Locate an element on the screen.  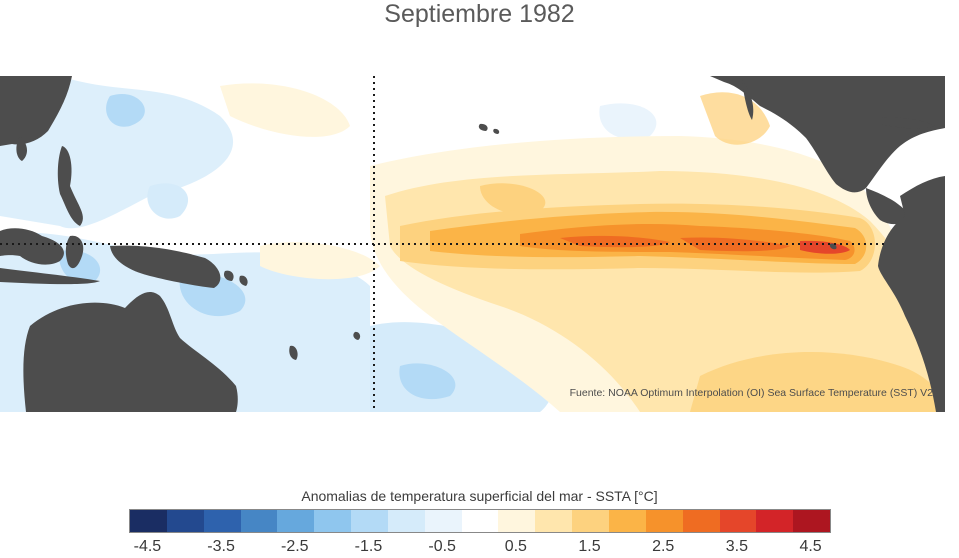
asia-mainland is located at coordinates (36, 111).